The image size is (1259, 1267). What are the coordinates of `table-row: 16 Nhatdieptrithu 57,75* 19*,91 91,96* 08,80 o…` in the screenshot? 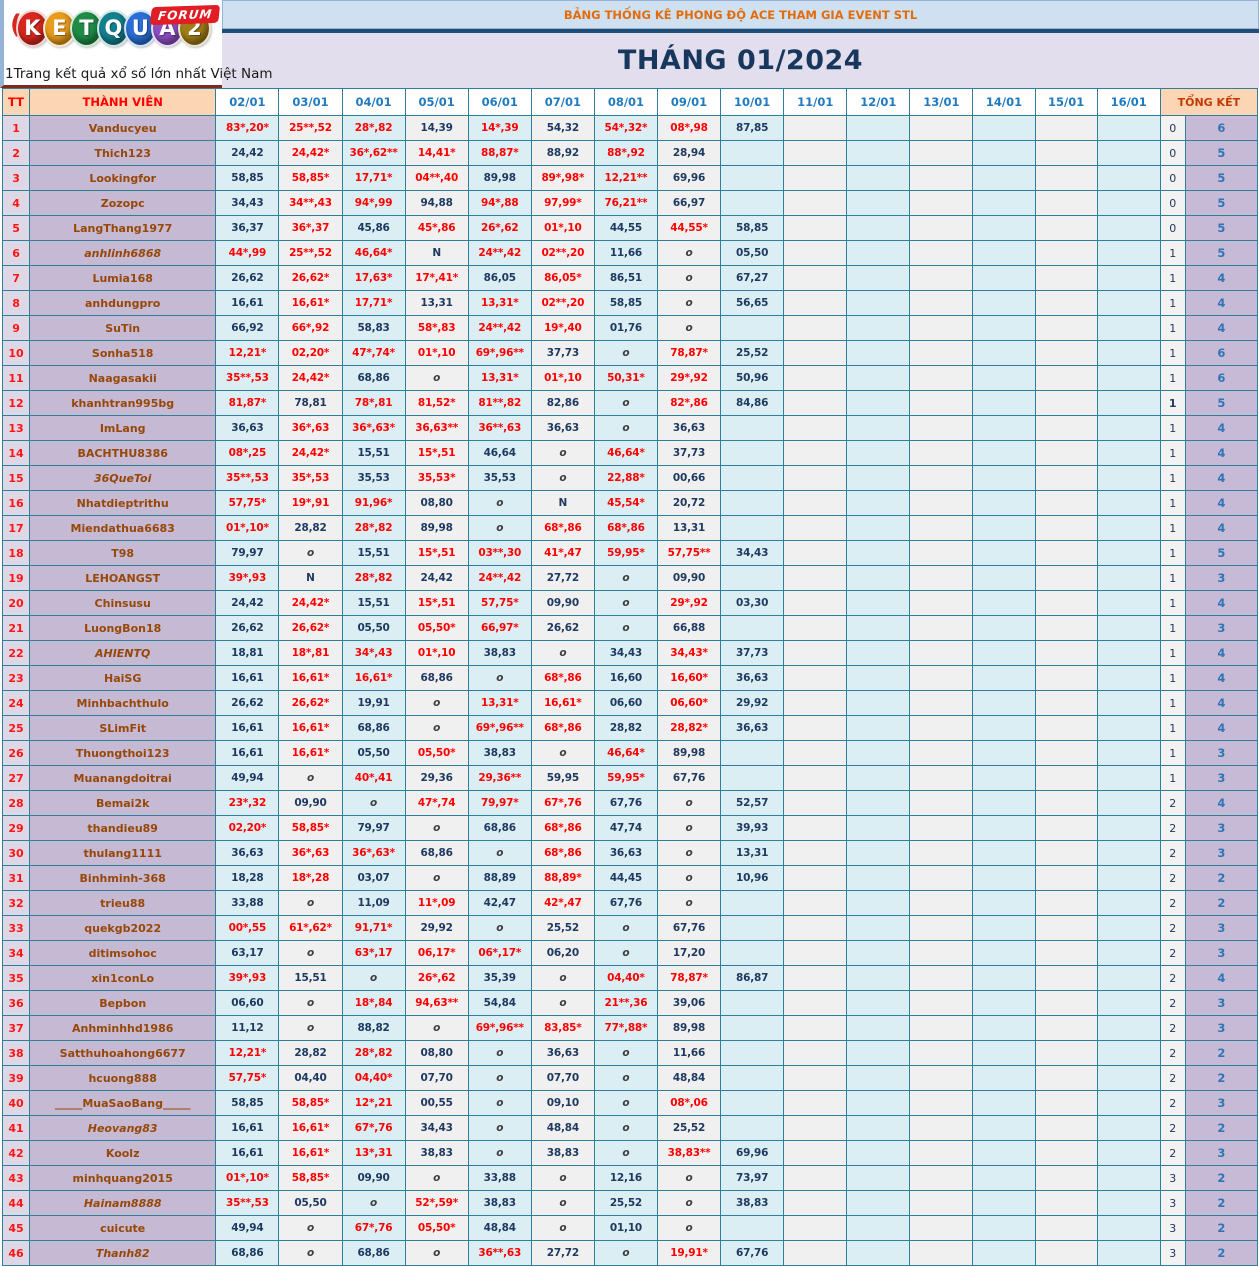 It's located at (630, 503).